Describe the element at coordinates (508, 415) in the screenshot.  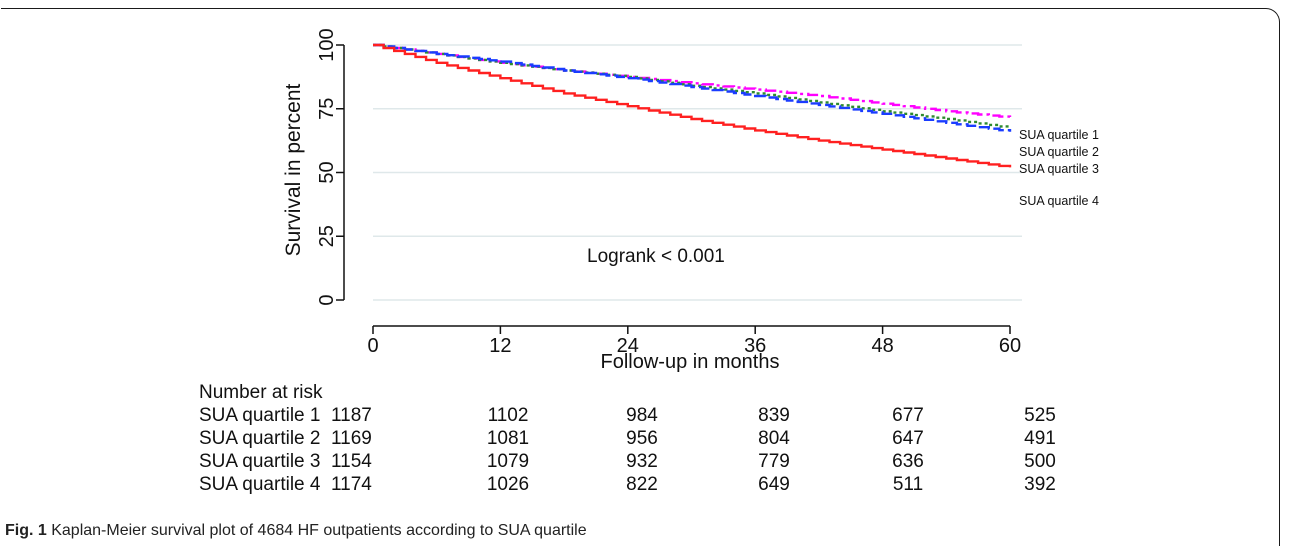
I see `risk-value: 1102` at that location.